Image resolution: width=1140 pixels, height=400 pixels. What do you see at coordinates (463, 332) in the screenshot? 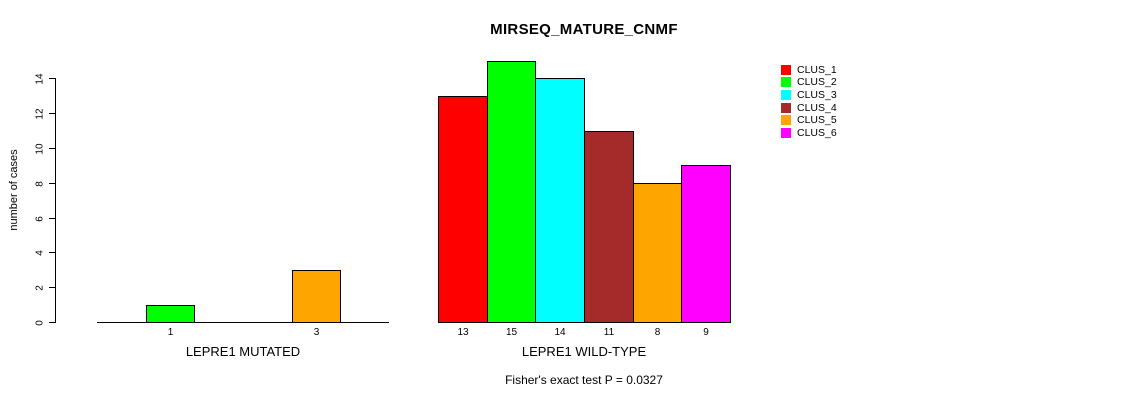
I see `bar-value-label: 13` at bounding box center [463, 332].